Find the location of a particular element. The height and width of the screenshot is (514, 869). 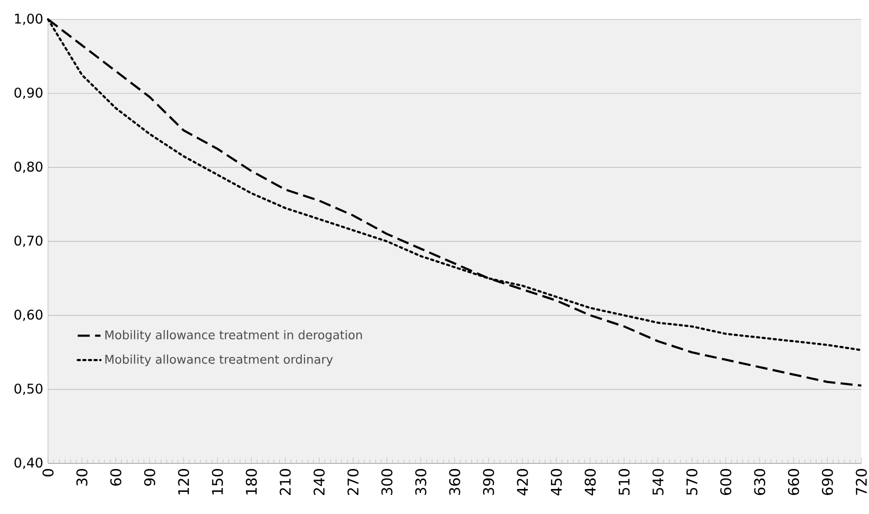

x-tick-label: 120 is located at coordinates (184, 481).